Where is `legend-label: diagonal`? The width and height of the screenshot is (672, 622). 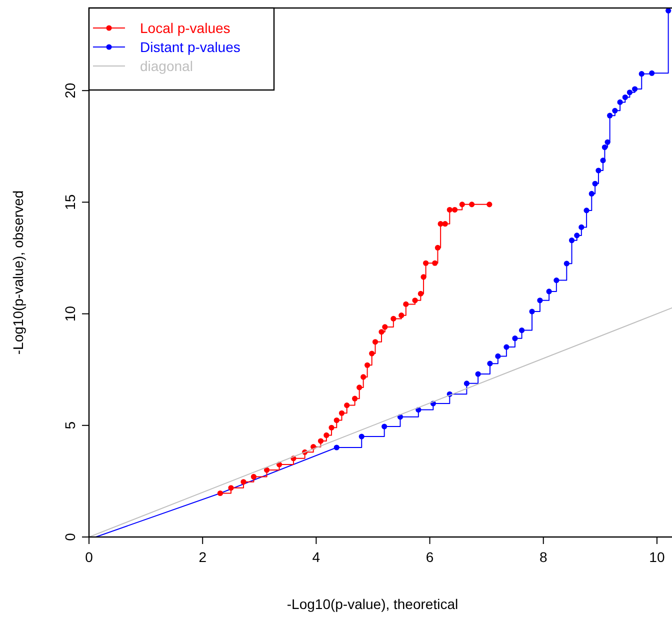
legend-label: diagonal is located at coordinates (166, 66).